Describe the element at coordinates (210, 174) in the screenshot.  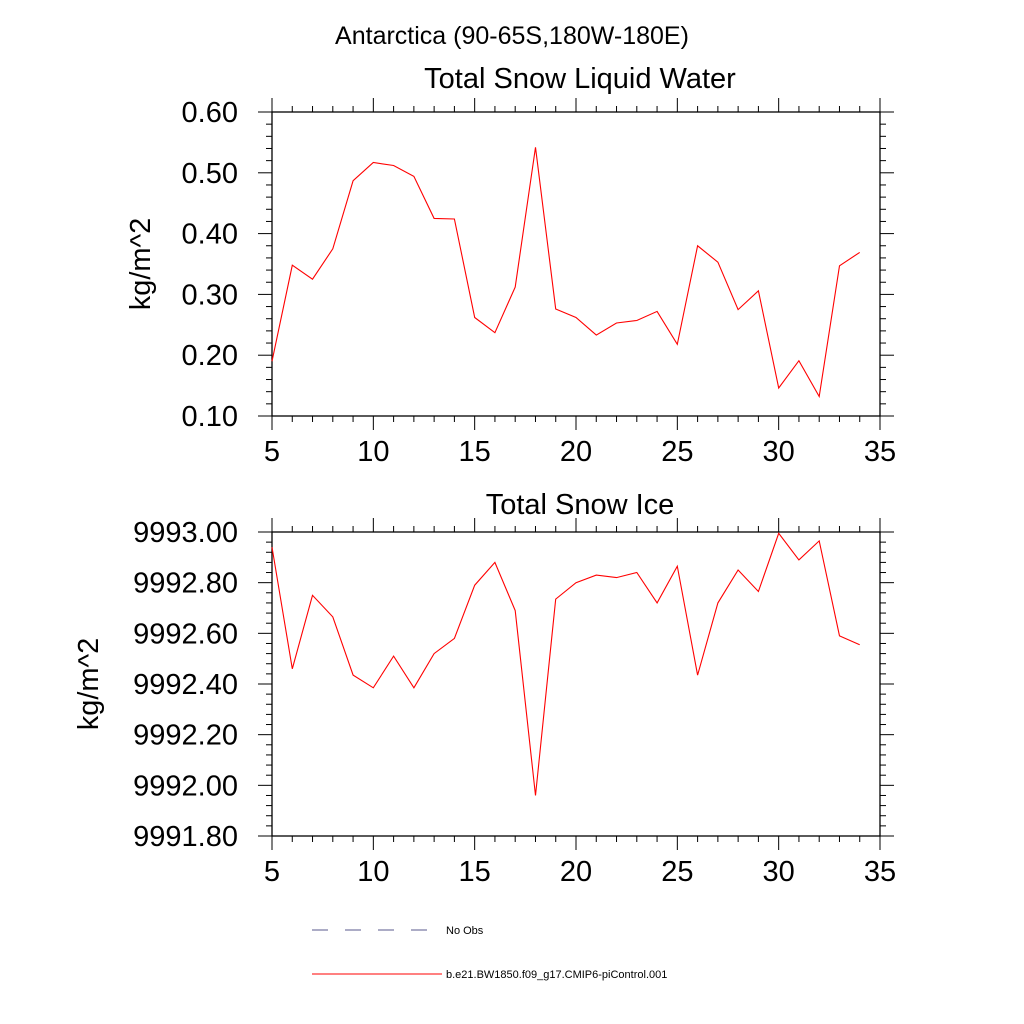
I see `y-tick-label: 0.50` at that location.